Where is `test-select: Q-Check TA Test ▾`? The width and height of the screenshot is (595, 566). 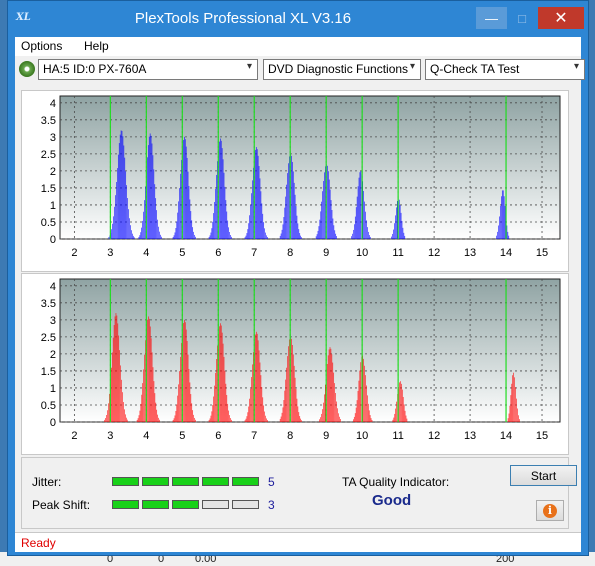
test-select: Q-Check TA Test ▾ is located at coordinates (505, 69).